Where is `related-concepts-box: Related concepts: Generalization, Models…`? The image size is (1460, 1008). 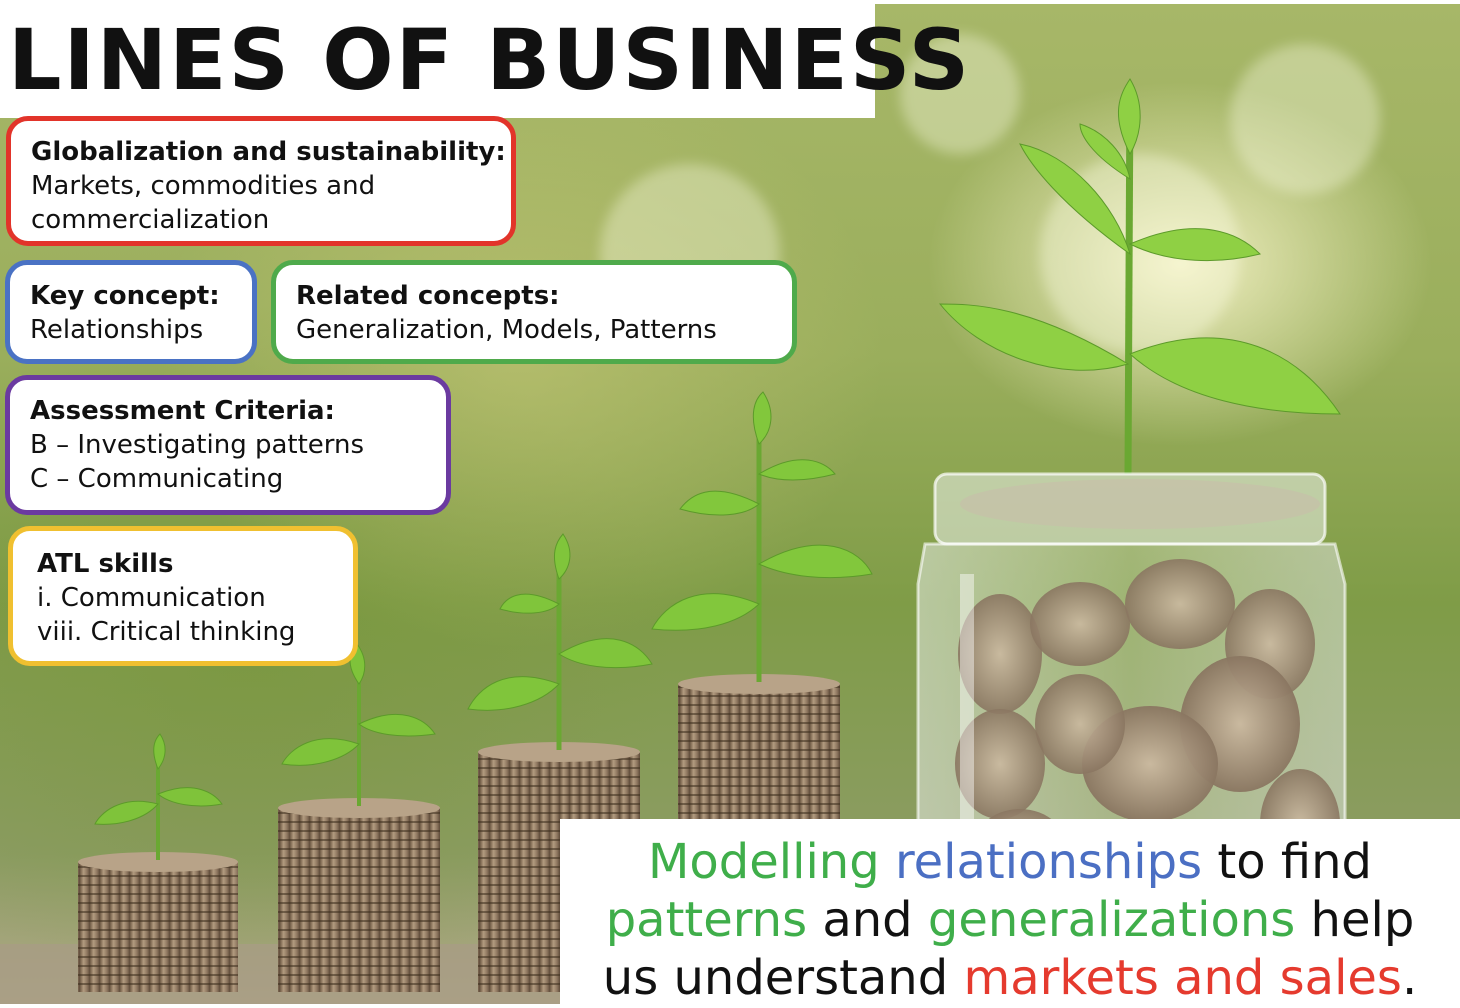
related-concepts-box: Related concepts: Generalization, Models… is located at coordinates (534, 312).